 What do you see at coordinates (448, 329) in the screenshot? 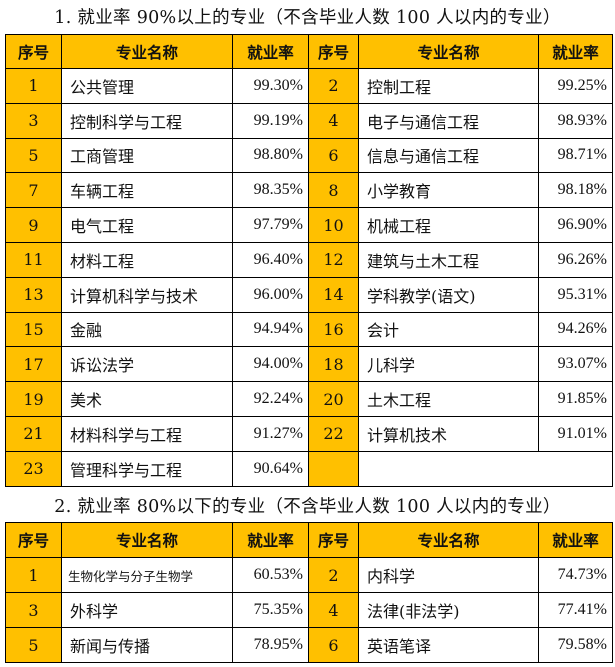
I see `major-name: 会计` at bounding box center [448, 329].